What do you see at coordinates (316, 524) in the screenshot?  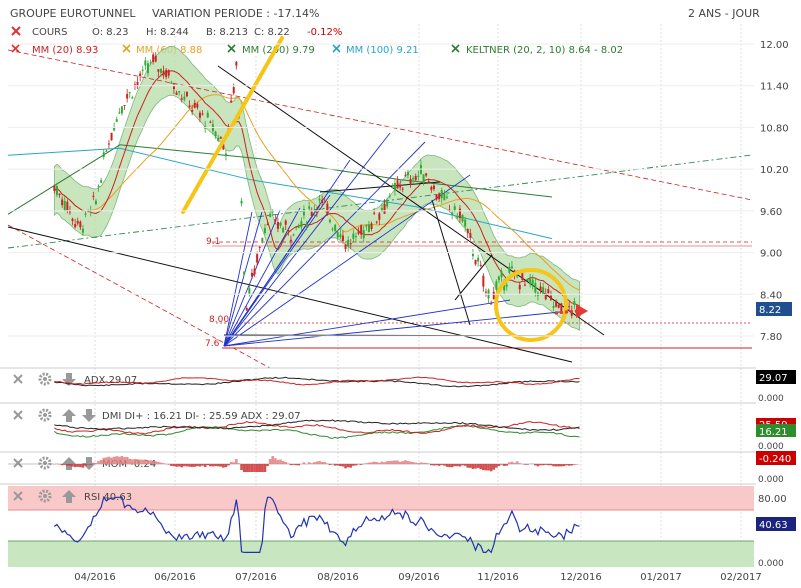 I see `rsi-line` at bounding box center [316, 524].